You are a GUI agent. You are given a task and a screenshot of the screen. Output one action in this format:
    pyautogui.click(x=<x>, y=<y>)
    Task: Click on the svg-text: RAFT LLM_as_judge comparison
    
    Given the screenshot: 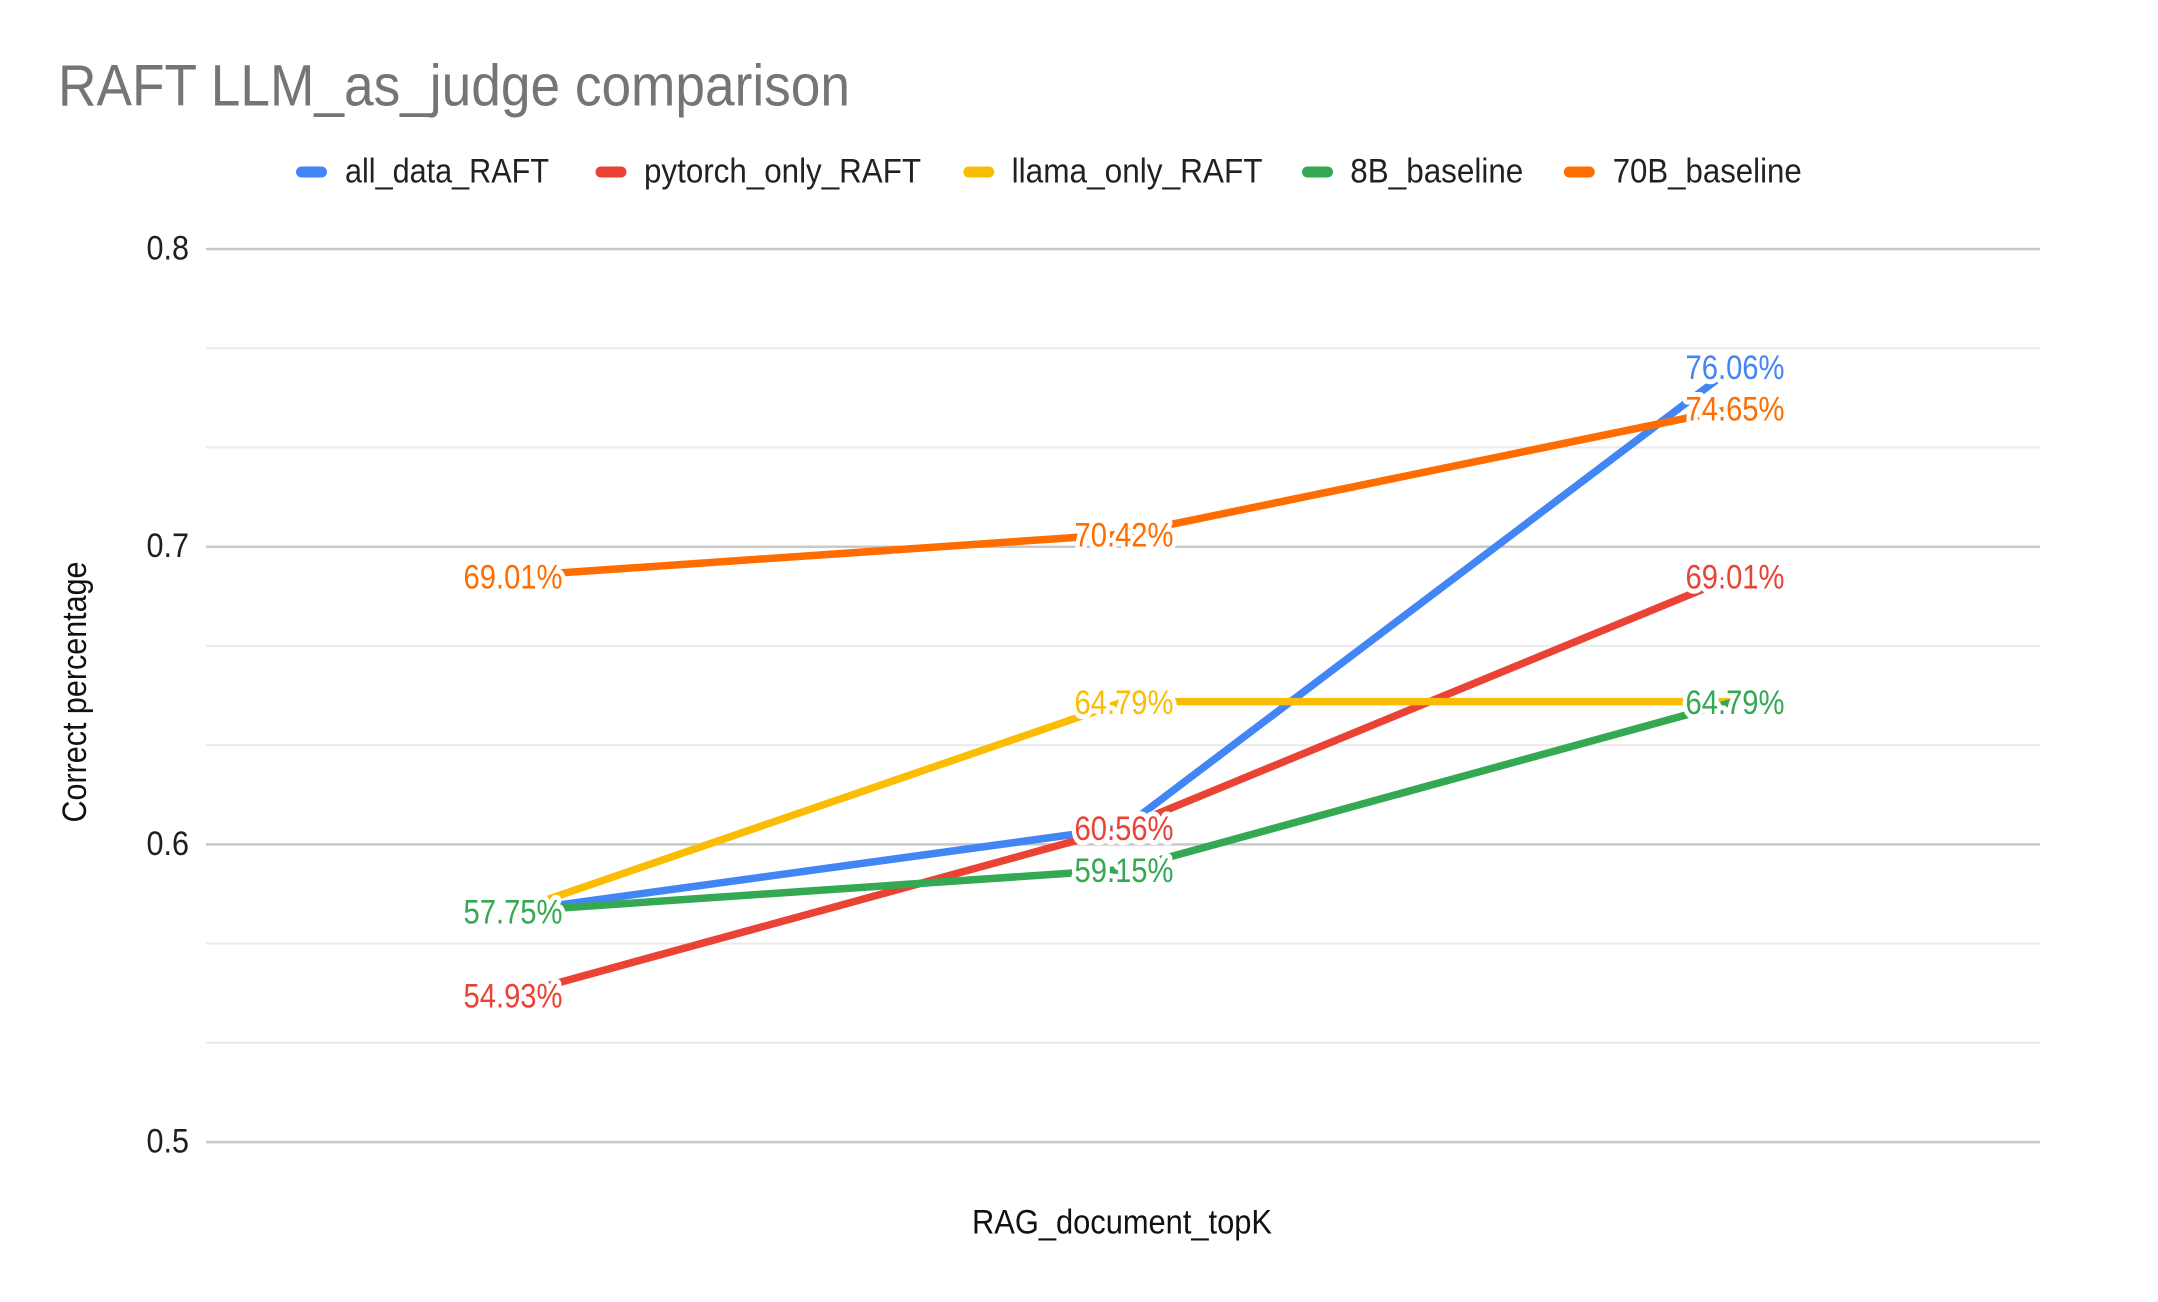 What is the action you would take?
    pyautogui.click(x=454, y=86)
    